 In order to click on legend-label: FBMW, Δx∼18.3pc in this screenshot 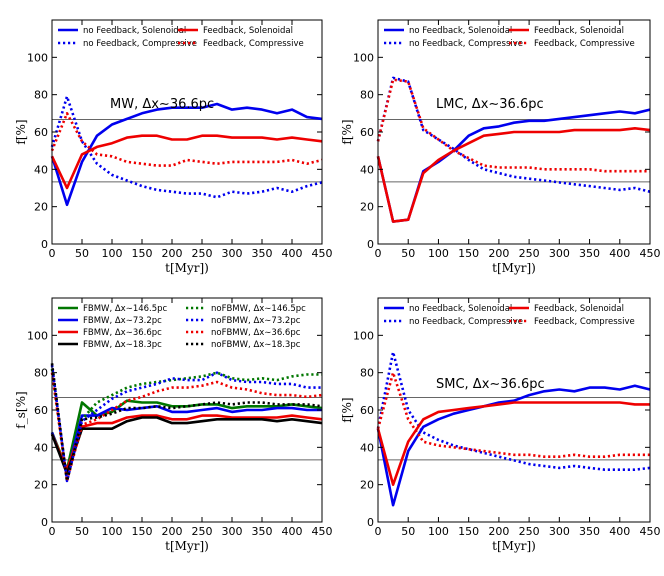, I will do `click(122, 345)`.